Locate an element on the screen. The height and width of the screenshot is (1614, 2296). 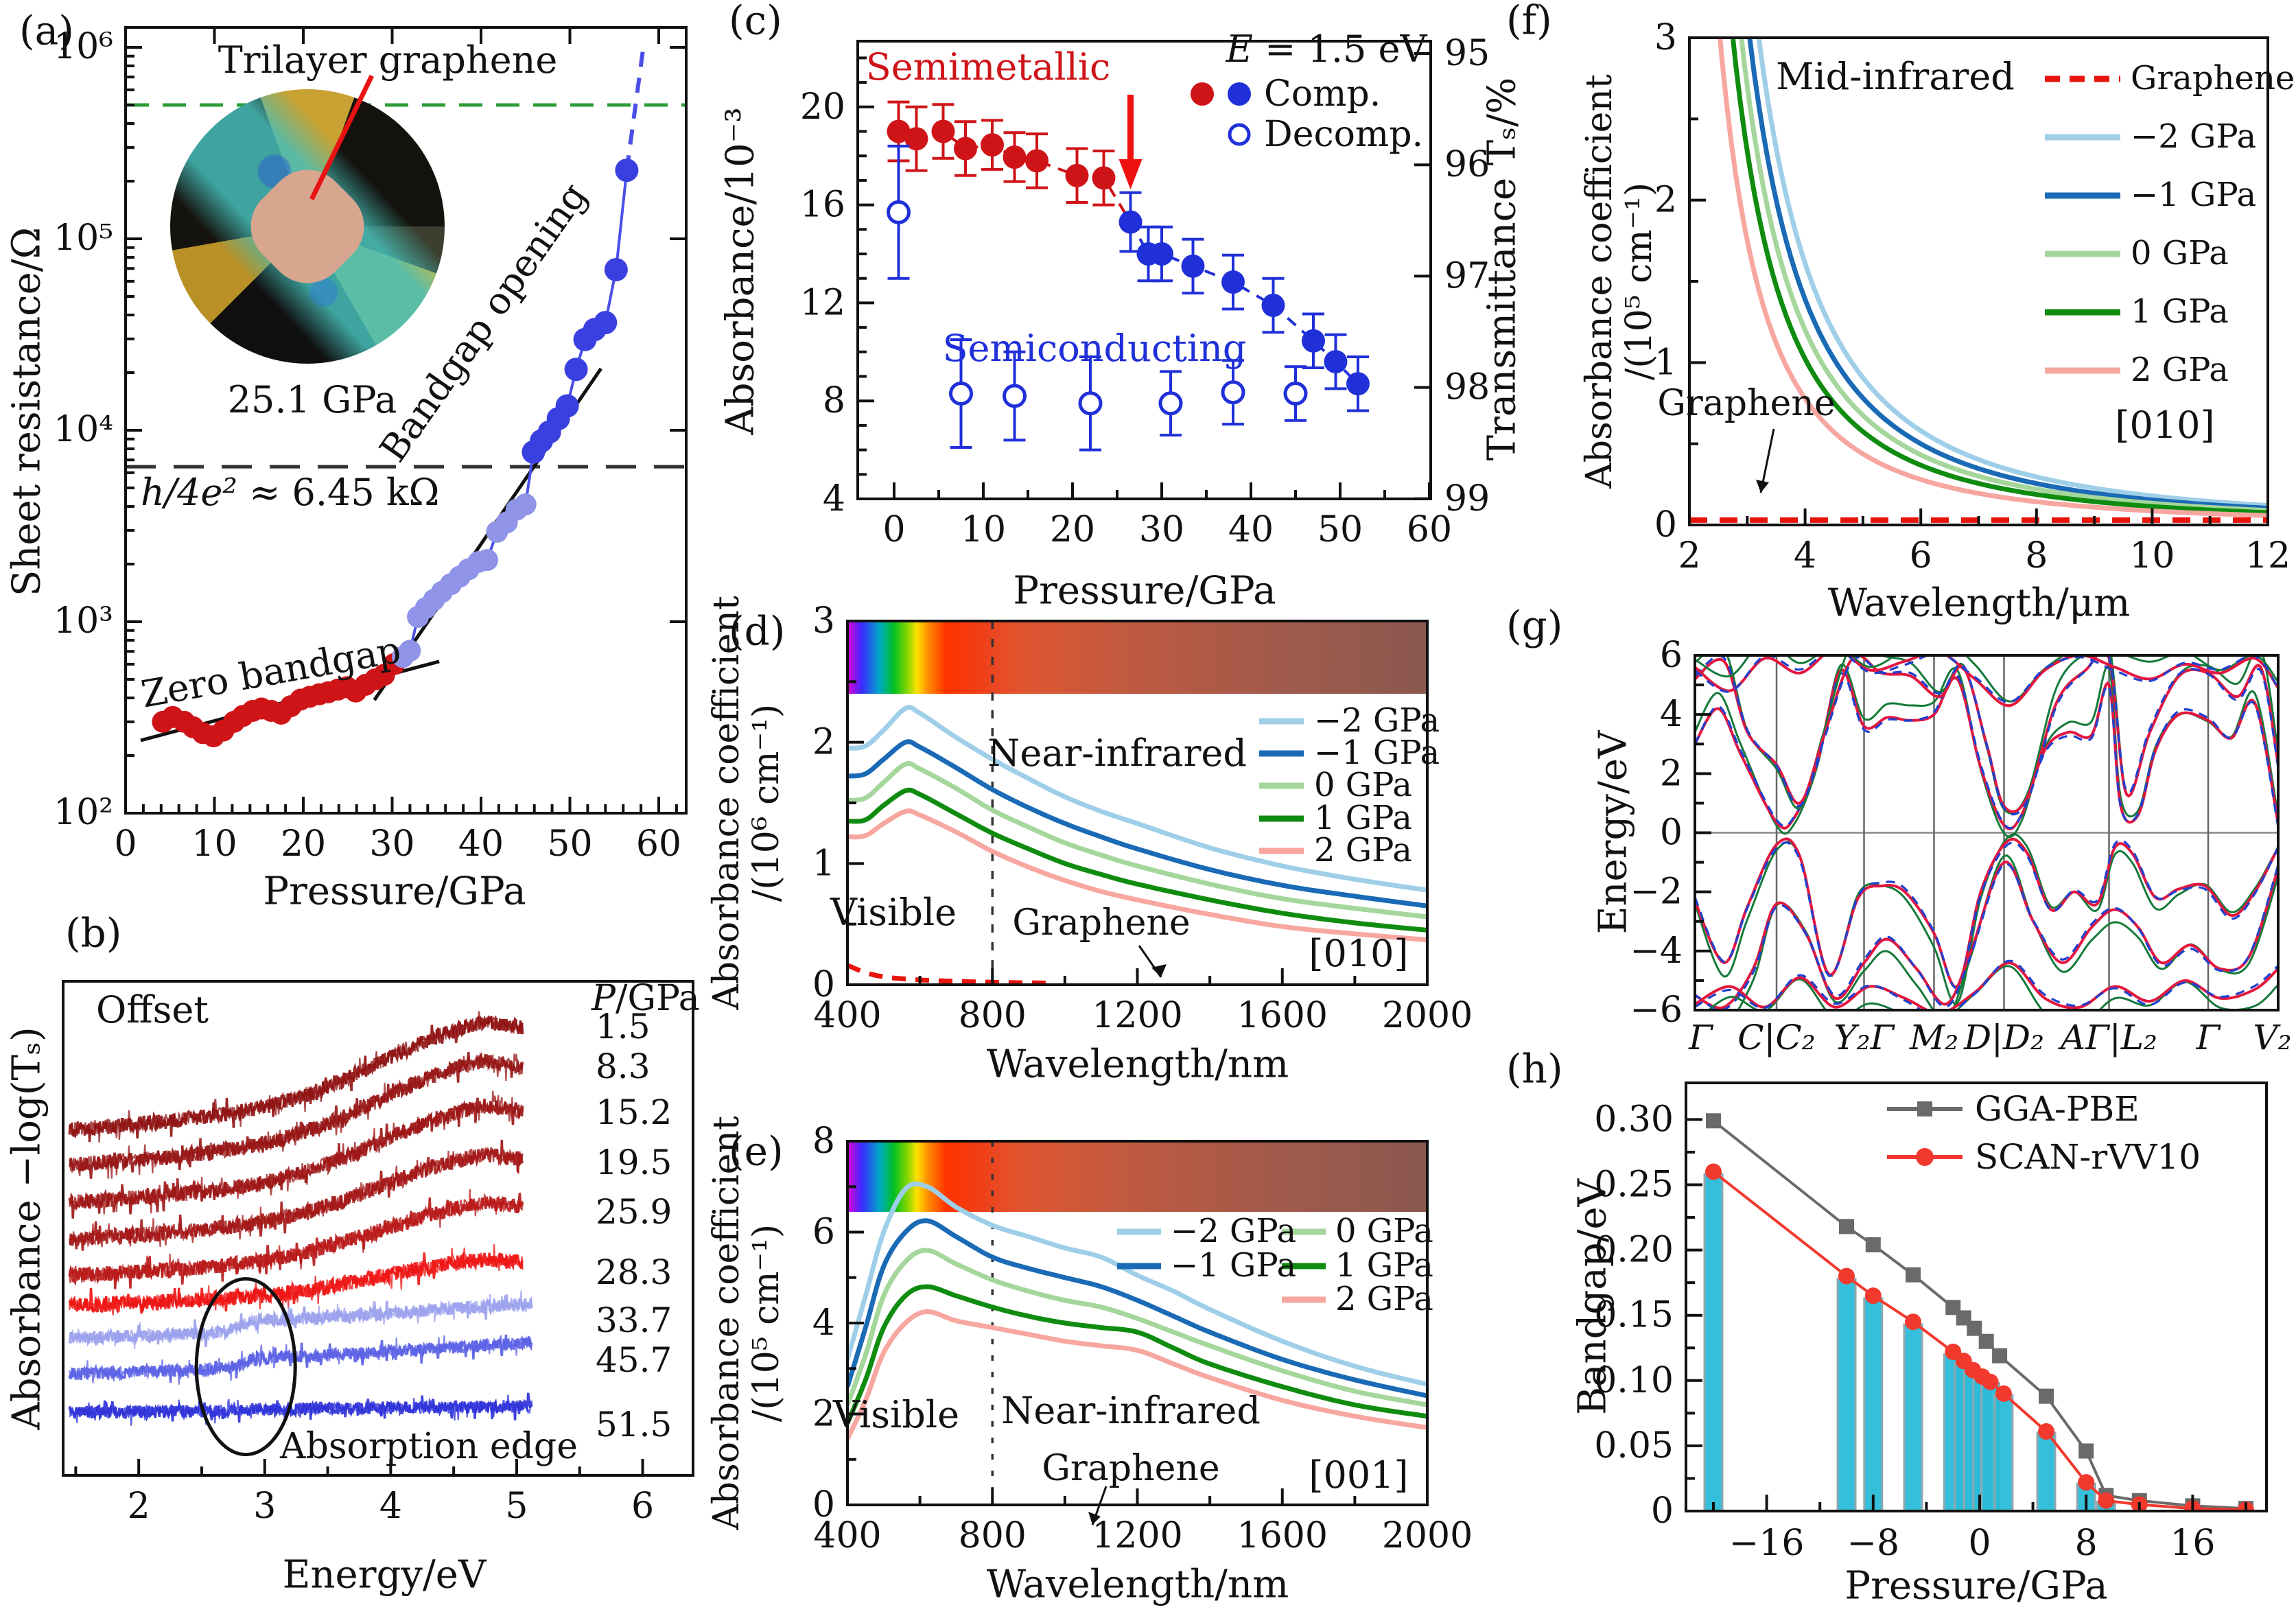
svg-text: 40 is located at coordinates (1251, 529).